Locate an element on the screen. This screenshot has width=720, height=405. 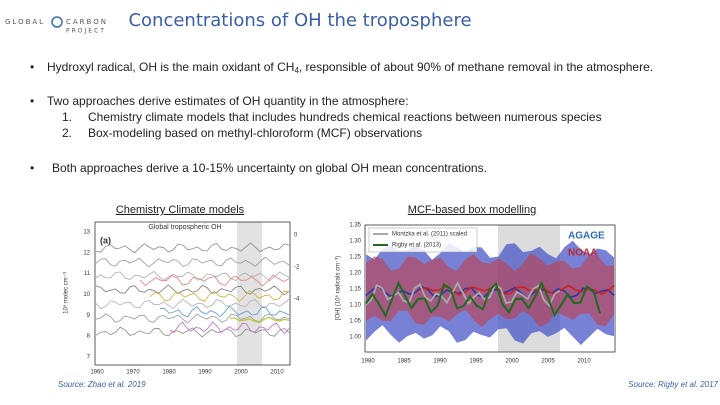
x-tick-label: 1970 is located at coordinates (133, 373).